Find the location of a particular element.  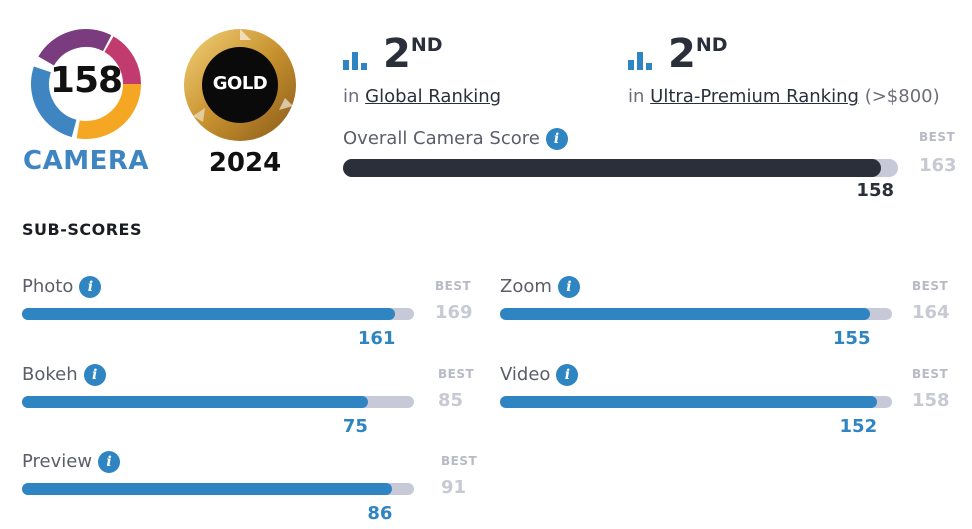

subscore-value: 86 is located at coordinates (380, 513).